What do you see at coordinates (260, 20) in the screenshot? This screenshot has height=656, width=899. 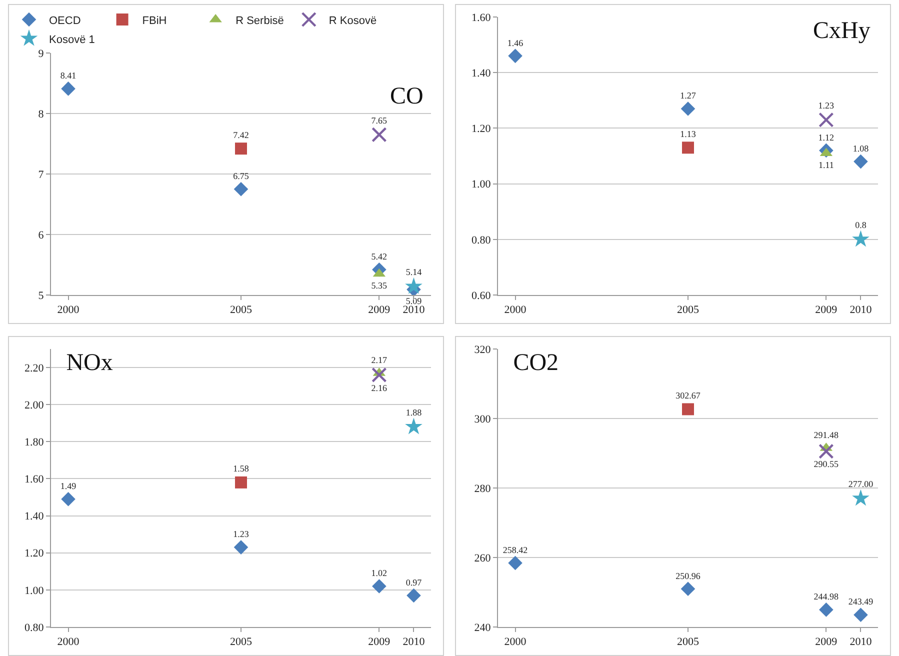 I see `legend-label: R Serbisë` at bounding box center [260, 20].